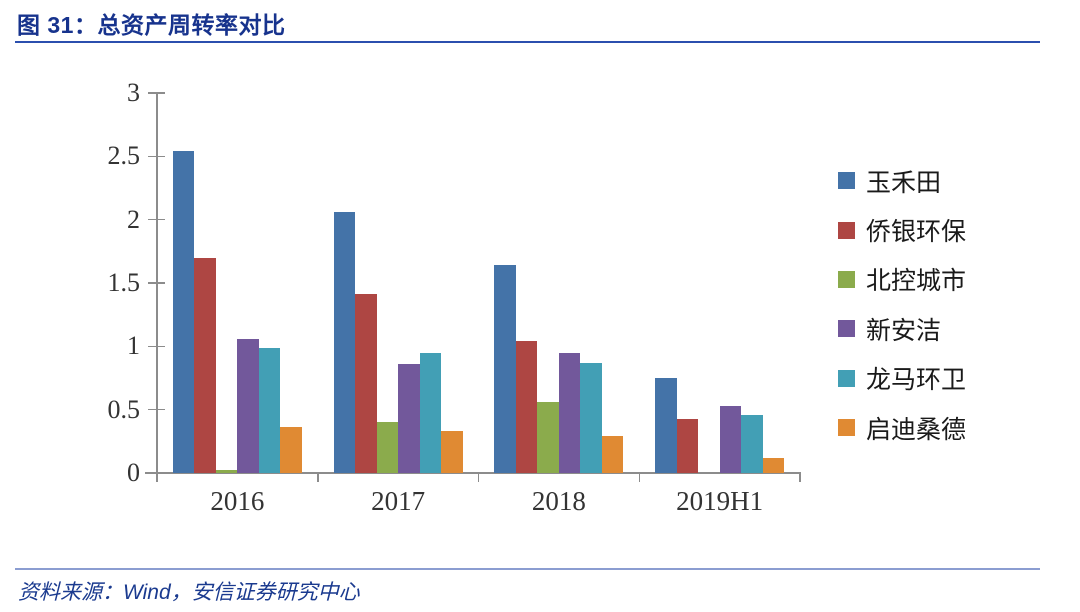 This screenshot has width=1080, height=612. Describe the element at coordinates (248, 405) in the screenshot. I see `bar-新安洁-2016` at that location.